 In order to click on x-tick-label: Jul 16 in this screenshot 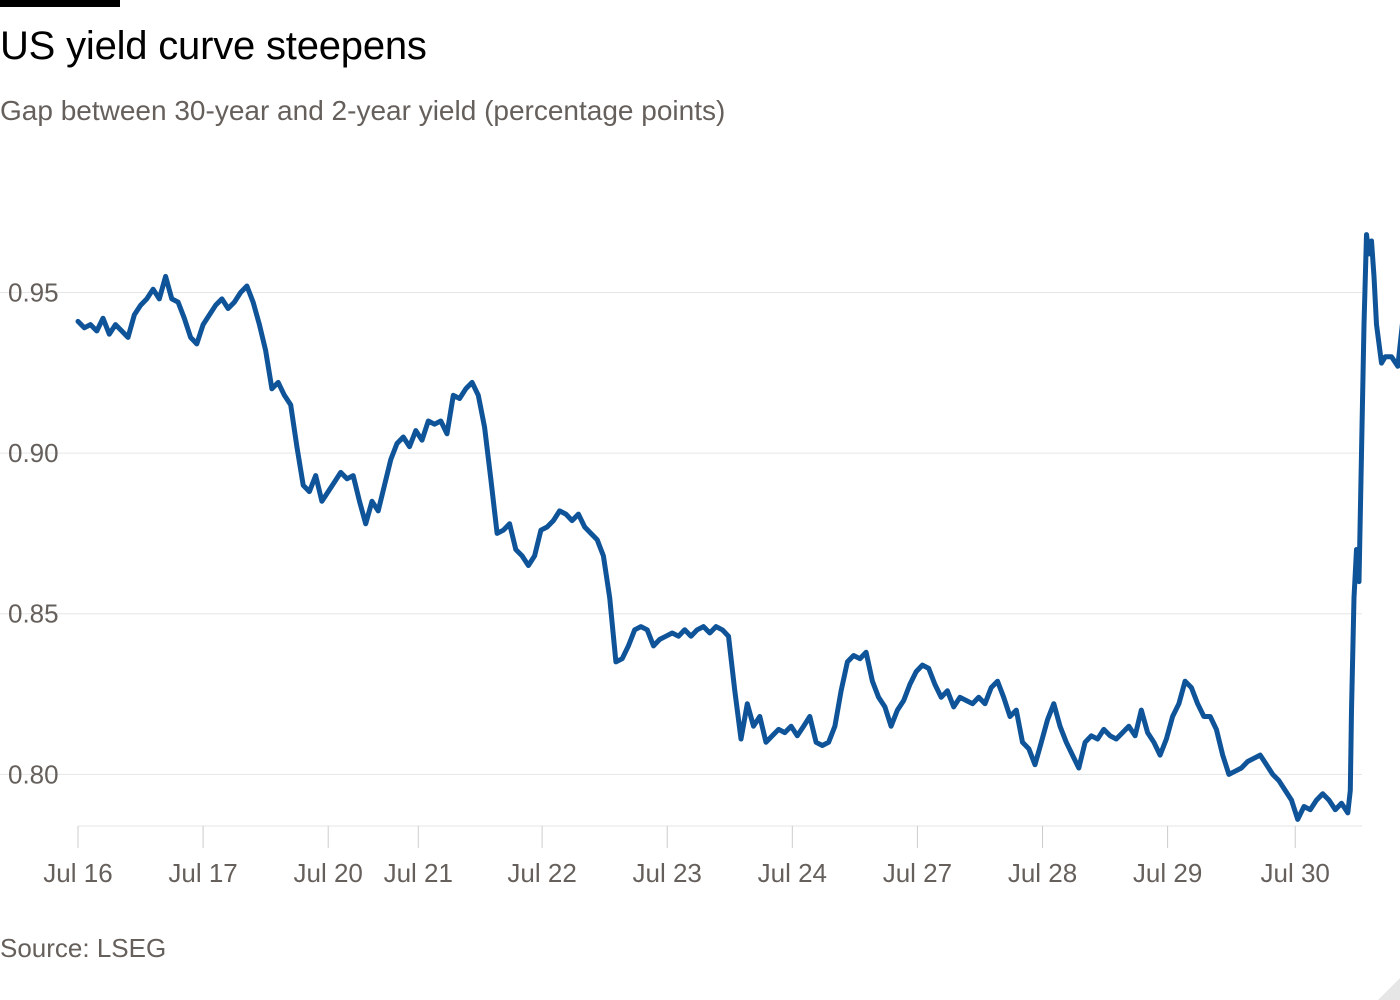, I will do `click(77, 873)`.